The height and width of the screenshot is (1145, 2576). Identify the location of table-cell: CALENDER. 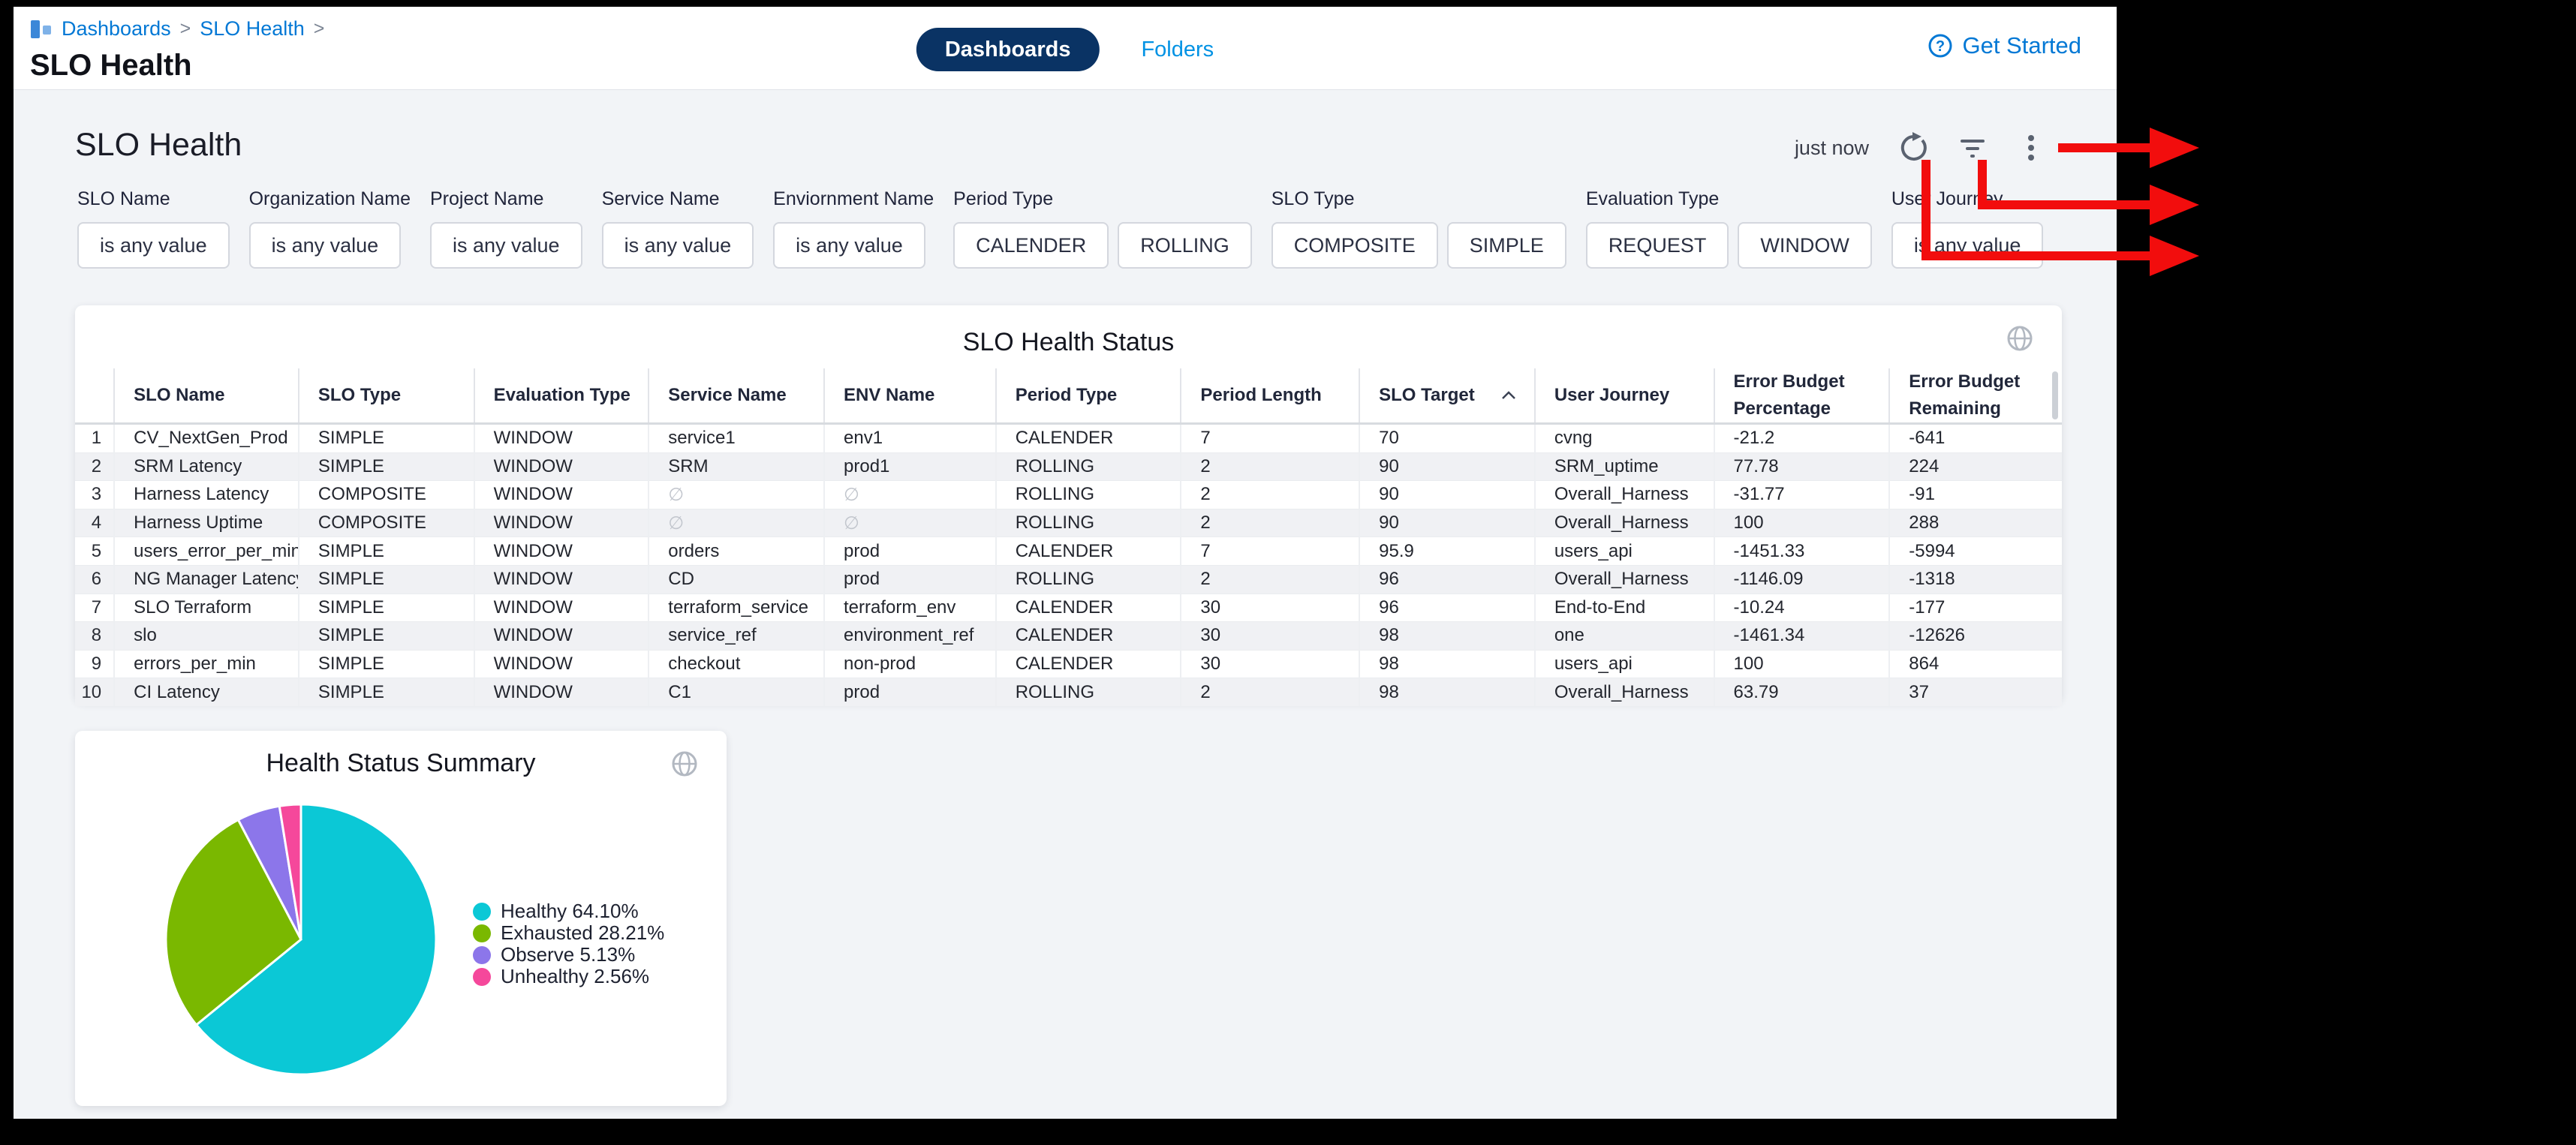
(1088, 607).